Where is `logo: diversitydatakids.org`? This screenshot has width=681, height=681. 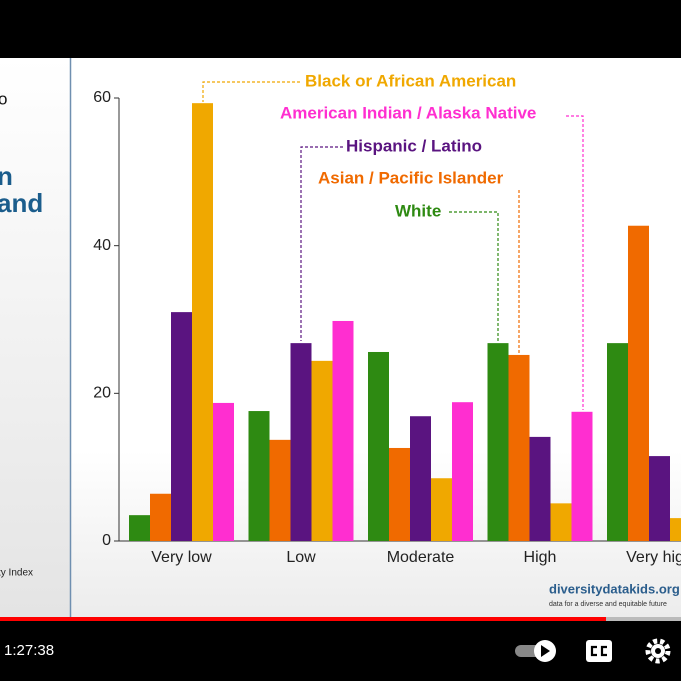 logo: diversitydatakids.org is located at coordinates (614, 588).